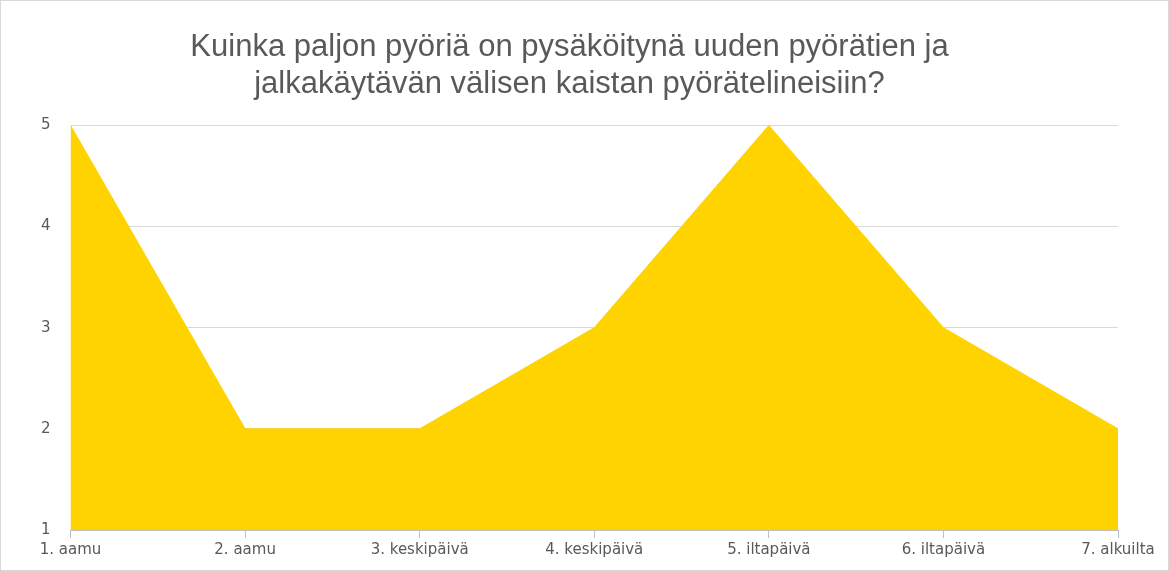 The width and height of the screenshot is (1169, 571). I want to click on y-tick-label: 2, so click(46, 427).